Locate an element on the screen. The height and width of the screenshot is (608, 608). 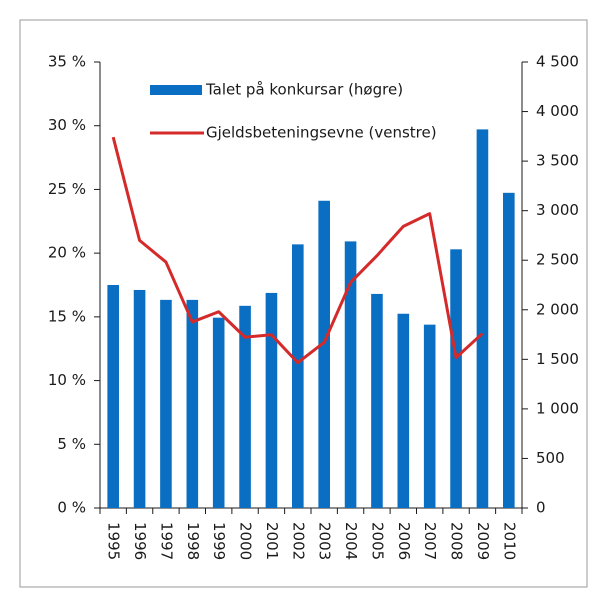
y-tick-label: 20 % is located at coordinates (67, 253).